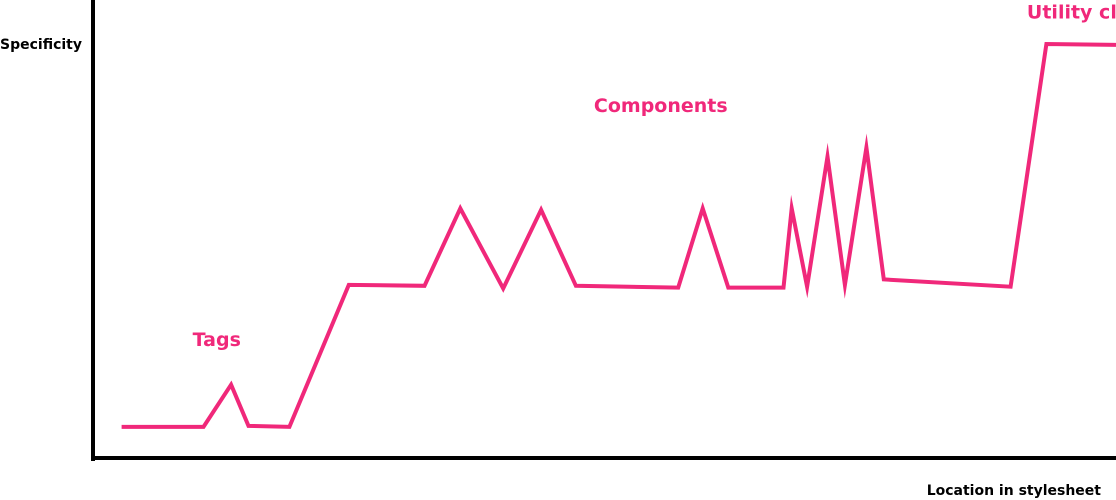 Image resolution: width=1116 pixels, height=500 pixels. I want to click on y-axis-label: Specificity, so click(41, 45).